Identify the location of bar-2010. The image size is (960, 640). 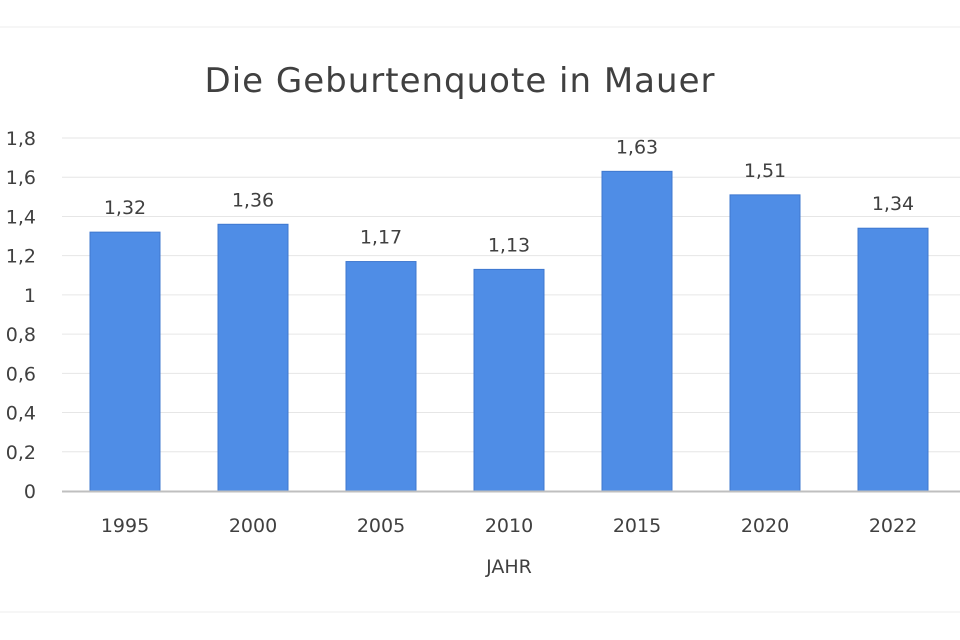
(509, 380).